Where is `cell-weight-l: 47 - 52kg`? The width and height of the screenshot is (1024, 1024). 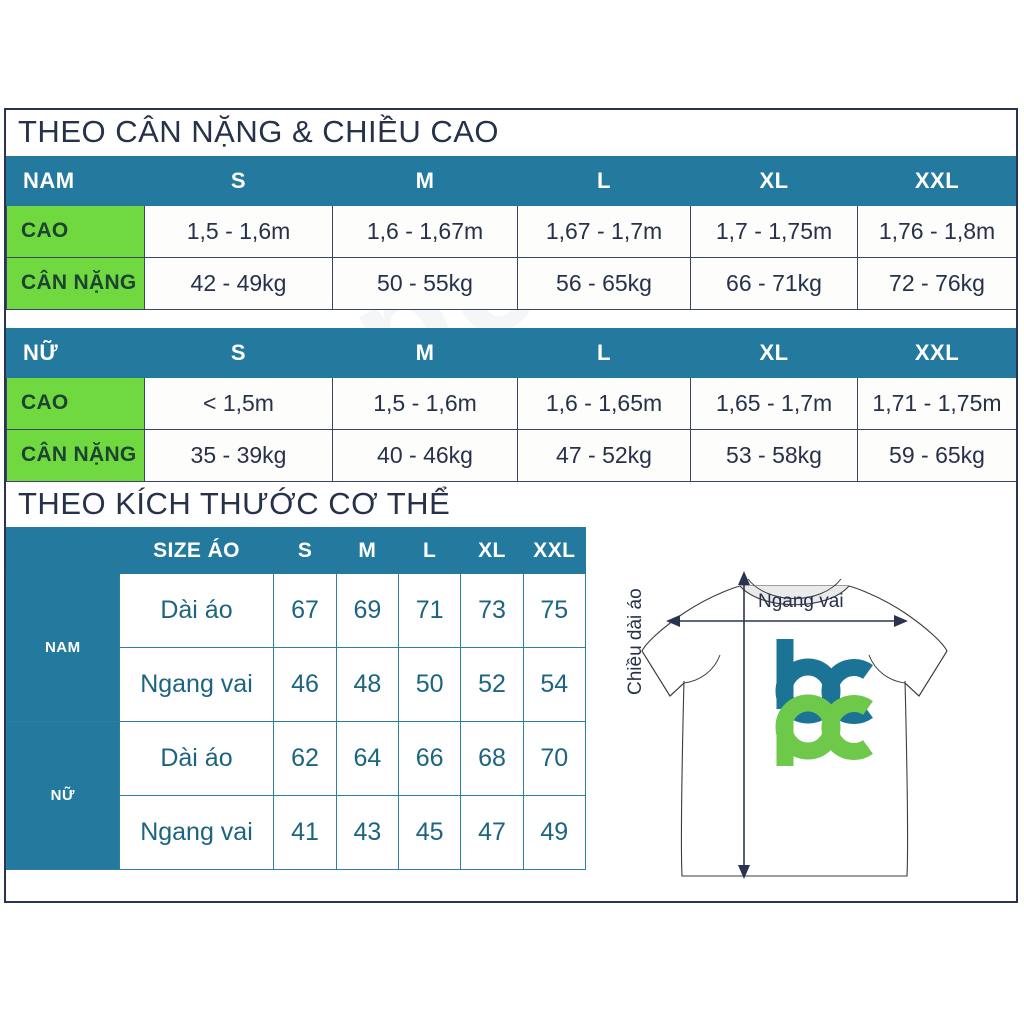
cell-weight-l: 47 - 52kg is located at coordinates (604, 455).